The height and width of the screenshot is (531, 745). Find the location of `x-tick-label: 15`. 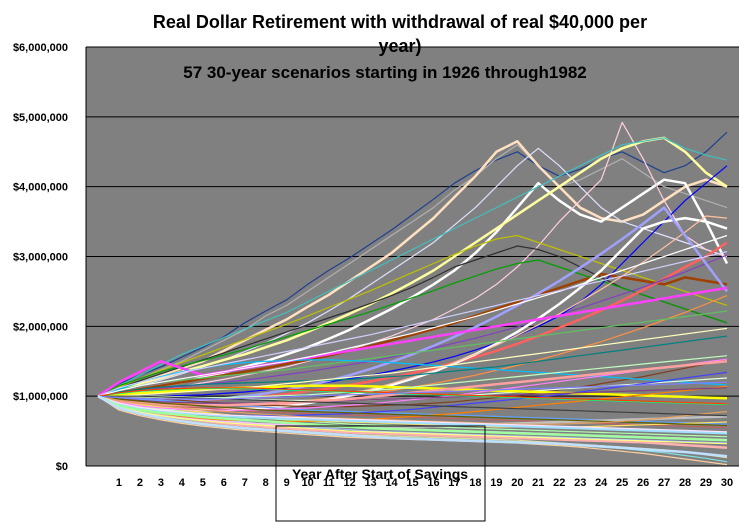

x-tick-label: 15 is located at coordinates (412, 483).